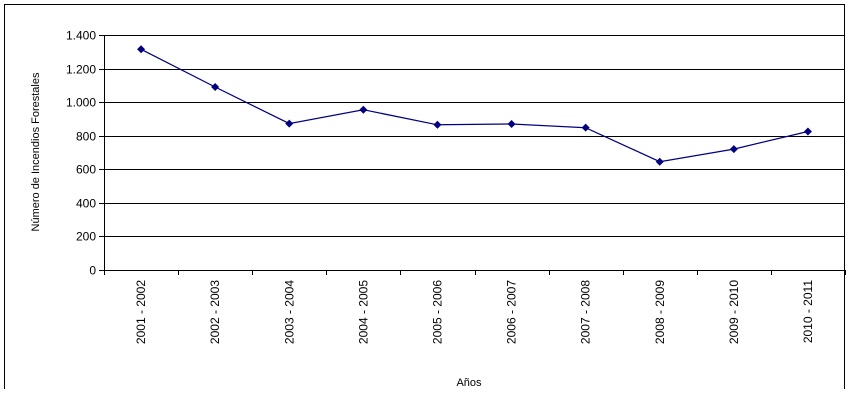  I want to click on y-tick-labels: 0 200 400 600 800 1.000 1.200 1.400, so click(81, 153).